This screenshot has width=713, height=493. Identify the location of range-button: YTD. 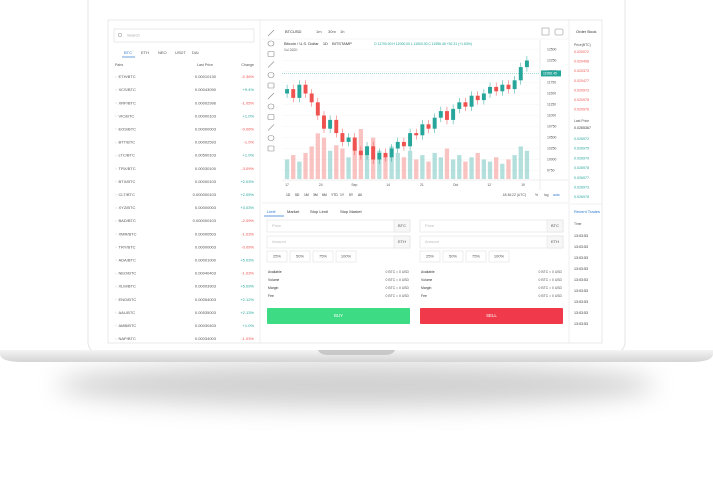
(334, 195).